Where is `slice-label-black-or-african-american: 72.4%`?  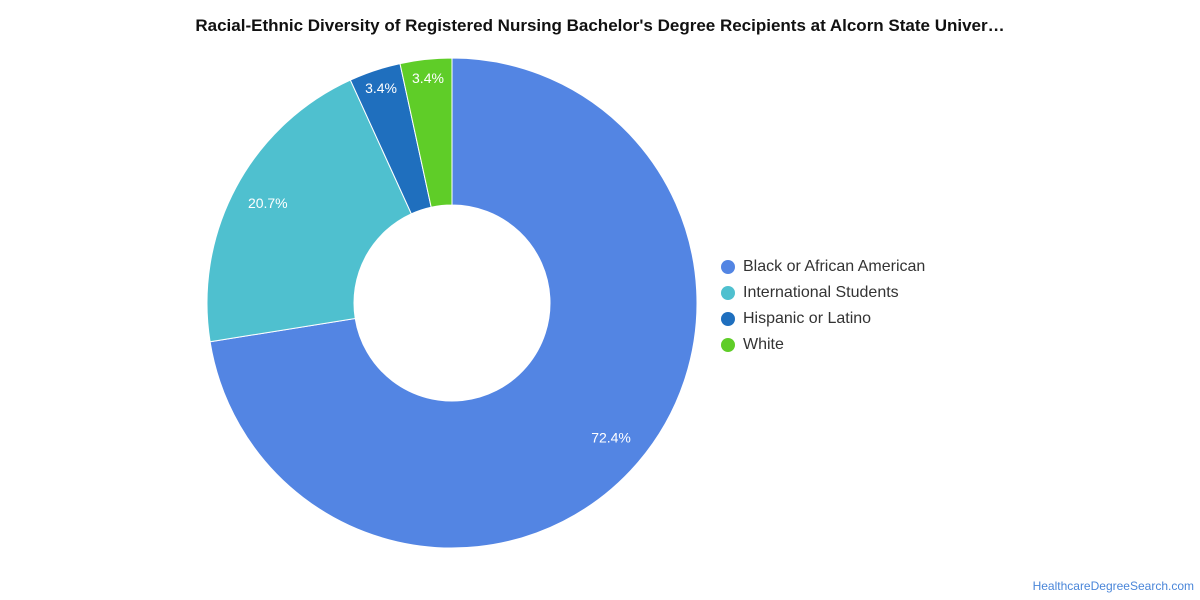
slice-label-black-or-african-american: 72.4% is located at coordinates (611, 437).